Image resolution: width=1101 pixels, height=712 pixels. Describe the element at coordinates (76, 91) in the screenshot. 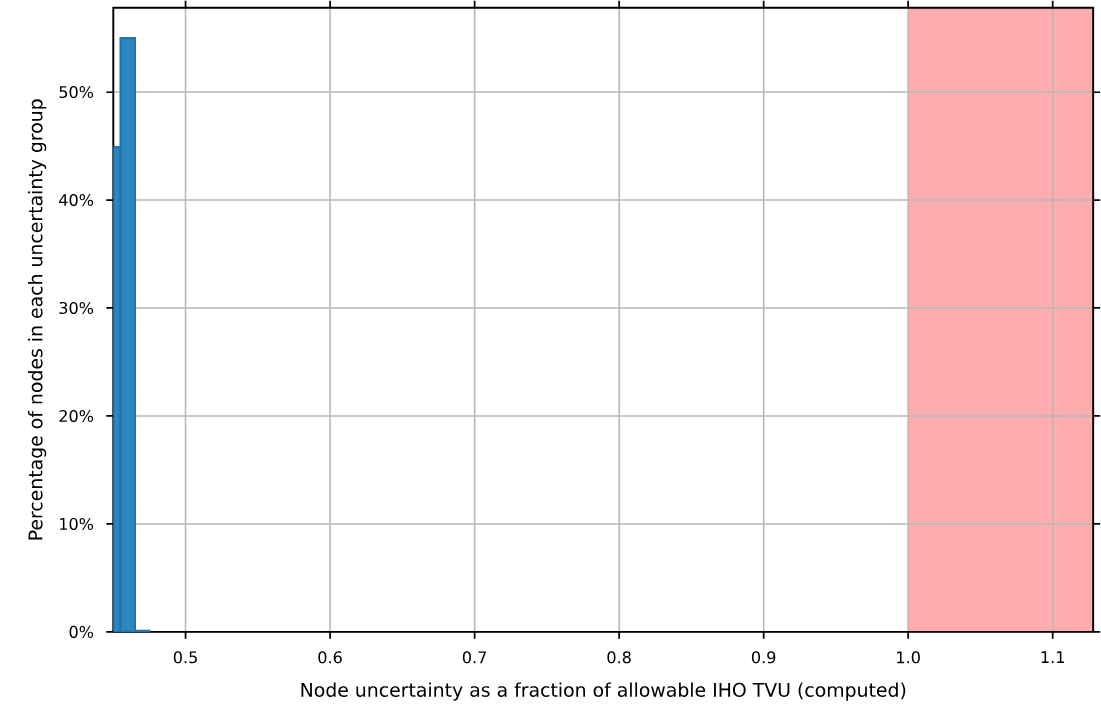

I see `y-tick-label: 50%` at that location.